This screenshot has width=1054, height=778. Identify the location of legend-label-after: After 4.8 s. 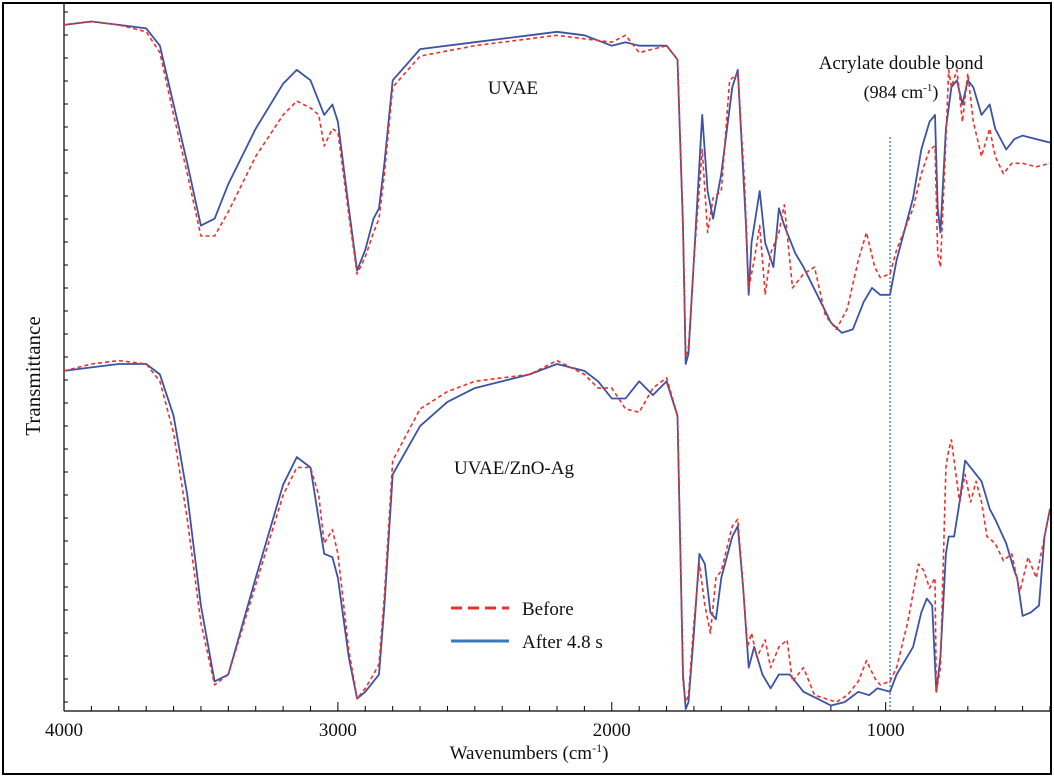
(562, 642).